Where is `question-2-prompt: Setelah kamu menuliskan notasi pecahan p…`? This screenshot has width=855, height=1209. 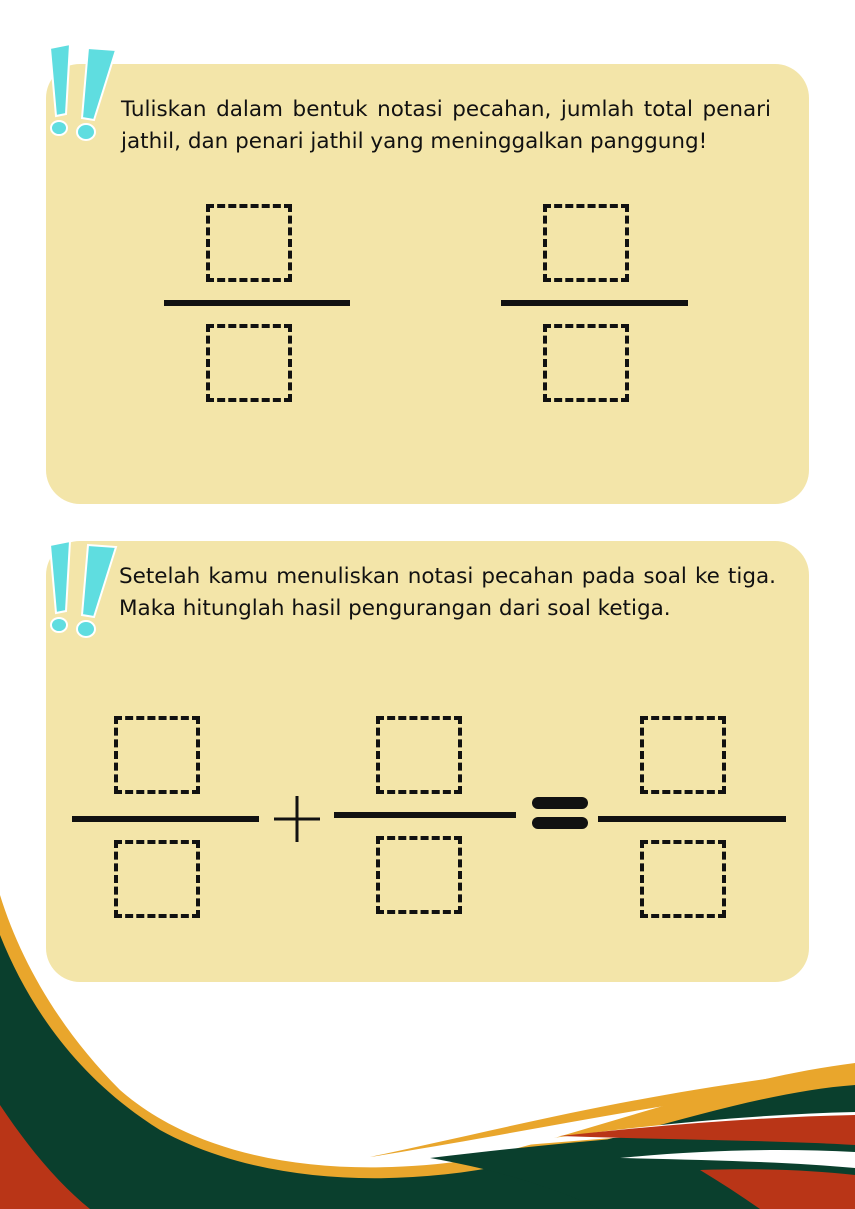 question-2-prompt: Setelah kamu menuliskan notasi pecahan p… is located at coordinates (447, 592).